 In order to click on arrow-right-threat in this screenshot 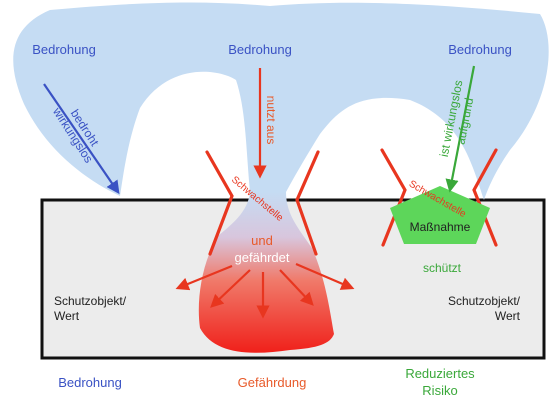, I will do `click(460, 129)`.